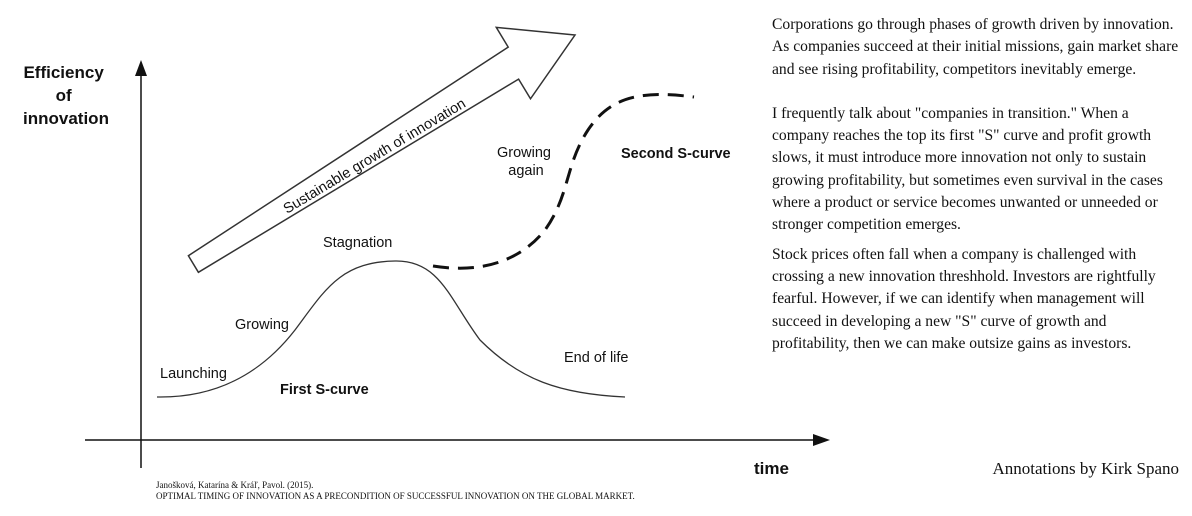  What do you see at coordinates (193, 374) in the screenshot?
I see `label-launching: Launching` at bounding box center [193, 374].